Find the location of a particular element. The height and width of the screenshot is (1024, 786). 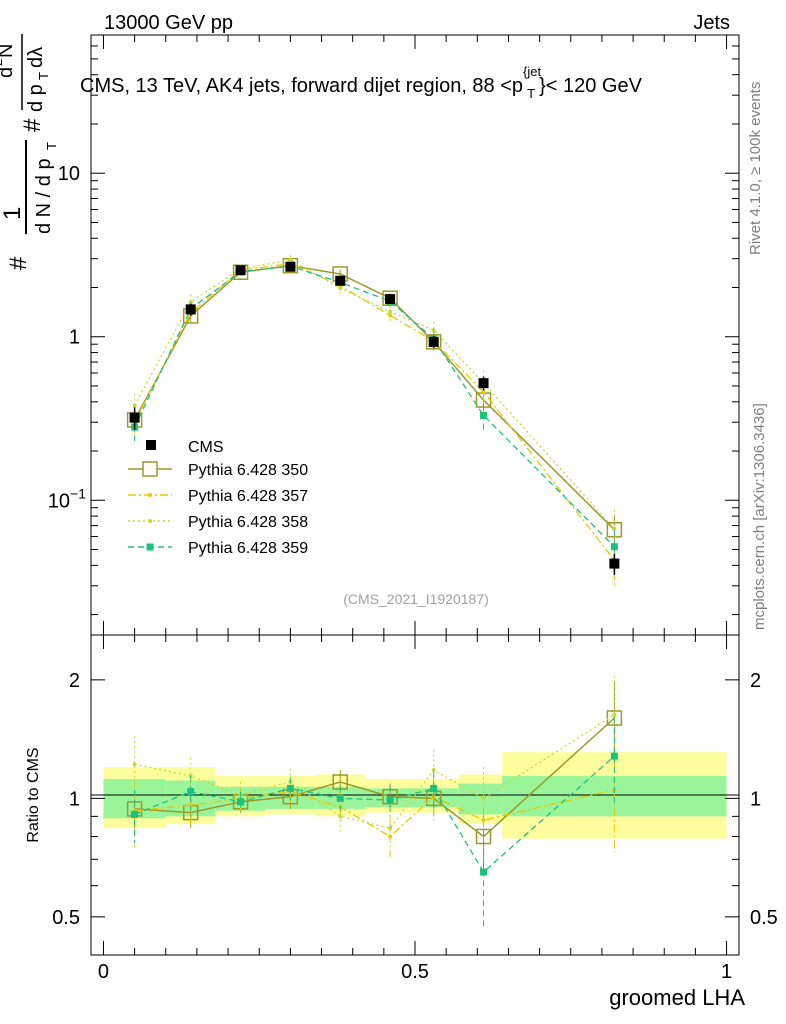

mcplots-label: mcplots.cern.ch [arXiv:1306.3436] is located at coordinates (759, 516).